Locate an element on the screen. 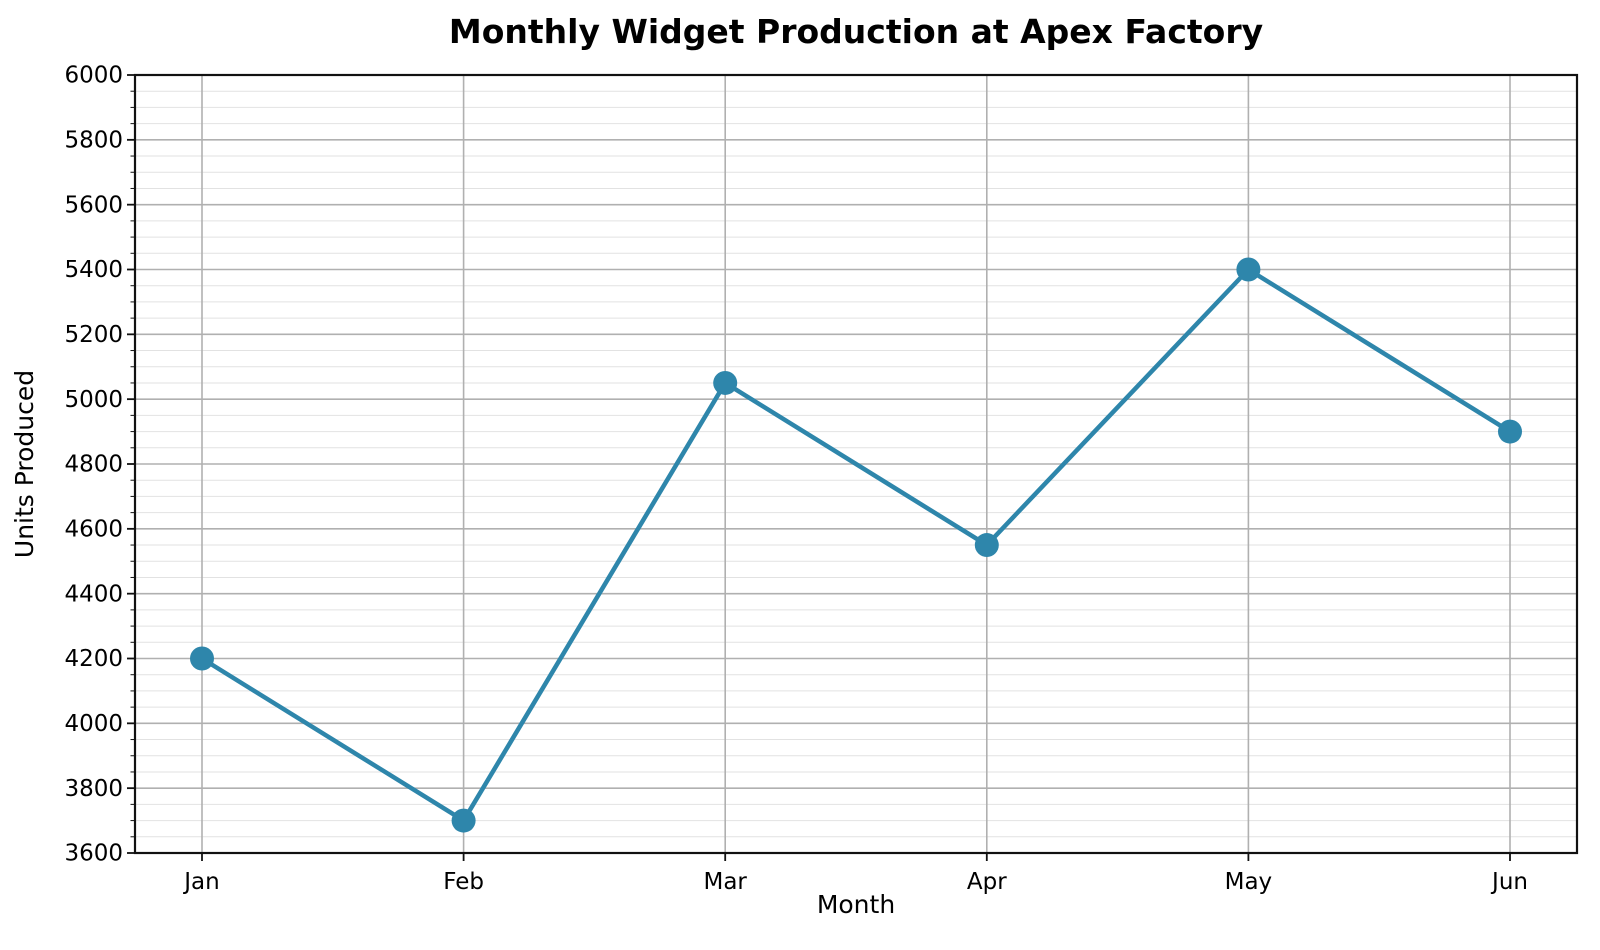  y-tick-label: 4600 is located at coordinates (93, 529).